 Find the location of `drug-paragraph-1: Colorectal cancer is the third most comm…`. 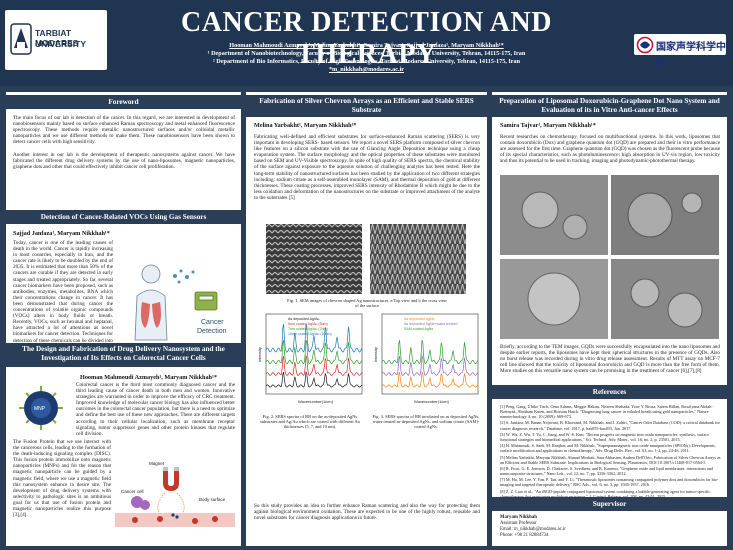

drug-paragraph-1: Colorectal cancer is the third most comm… is located at coordinates (155, 409).